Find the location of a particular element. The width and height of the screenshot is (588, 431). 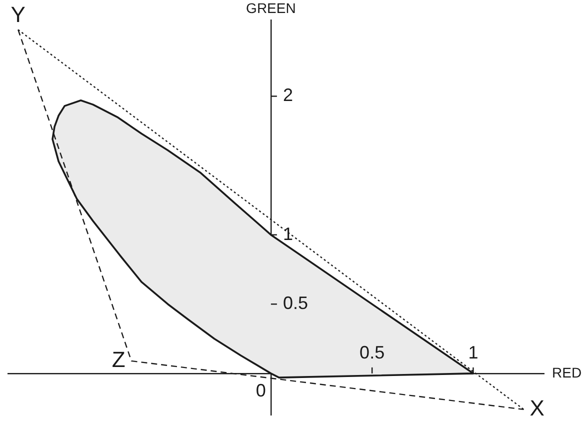

annotation: 0 is located at coordinates (261, 390).